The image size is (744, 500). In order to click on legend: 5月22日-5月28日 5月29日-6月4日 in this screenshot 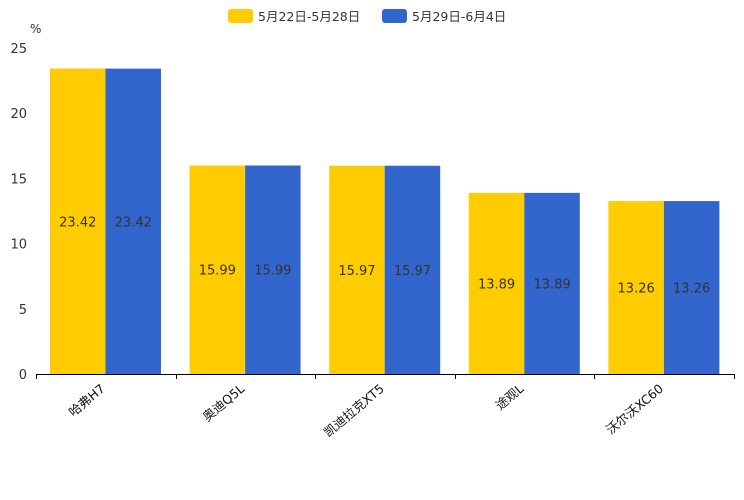, I will do `click(367, 16)`.